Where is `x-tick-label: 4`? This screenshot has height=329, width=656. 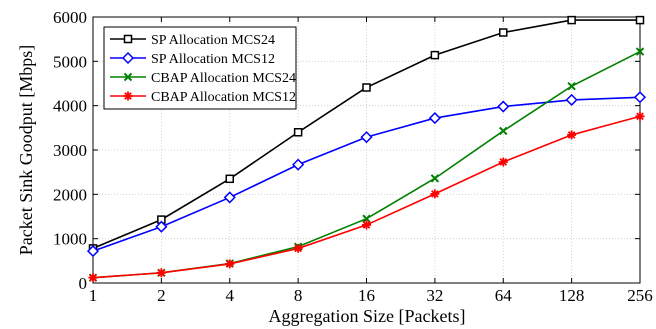 x-tick-label: 4 is located at coordinates (230, 295).